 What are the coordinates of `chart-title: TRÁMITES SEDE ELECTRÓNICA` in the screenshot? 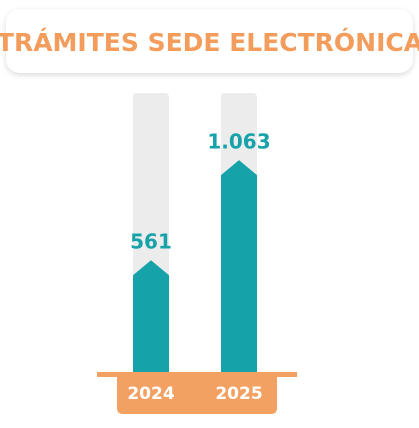 It's located at (209, 42).